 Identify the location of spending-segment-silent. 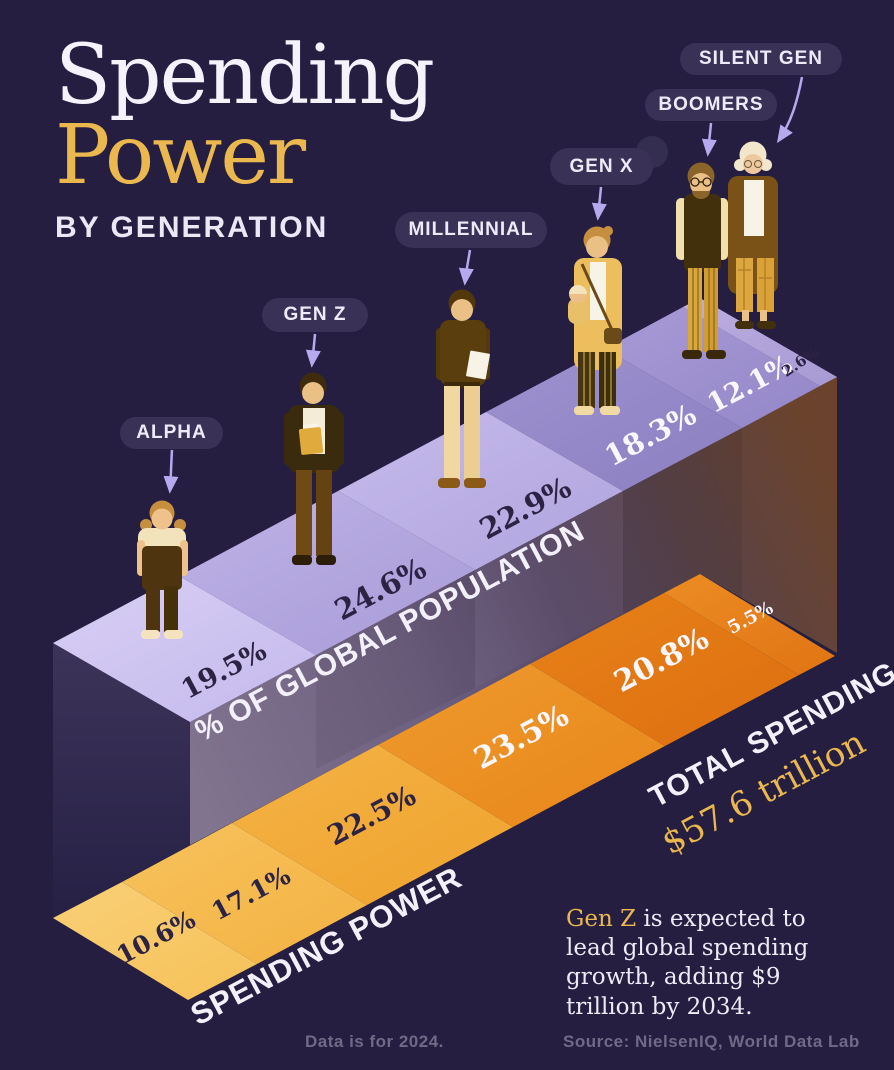
(749, 624).